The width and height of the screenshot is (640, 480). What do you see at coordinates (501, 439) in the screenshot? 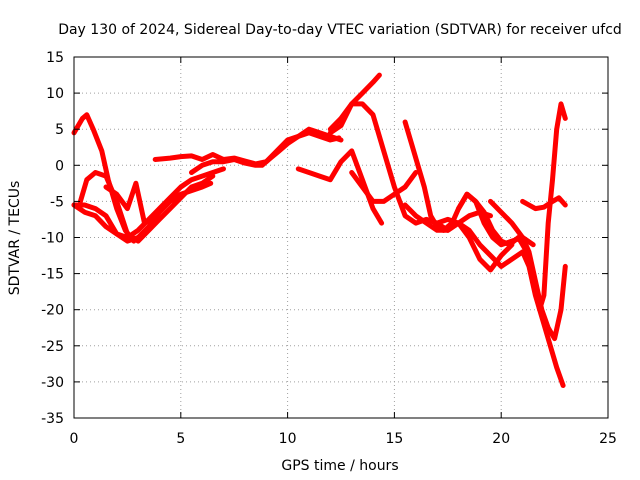
I see `x-tick-label: 20` at bounding box center [501, 439].